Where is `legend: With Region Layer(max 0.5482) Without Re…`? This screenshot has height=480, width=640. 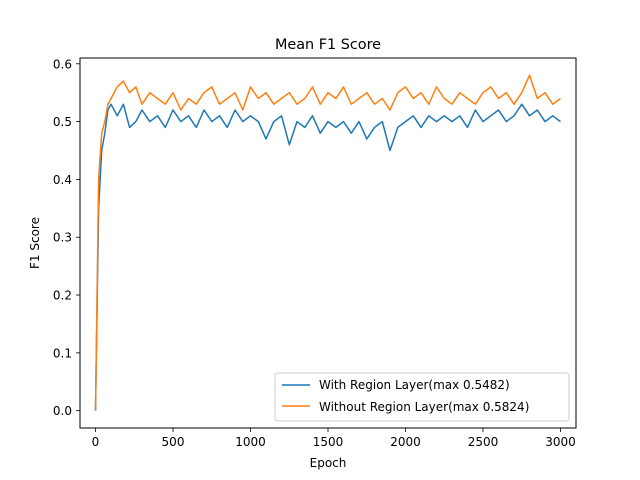
legend: With Region Layer(max 0.5482) Without Re… is located at coordinates (422, 397).